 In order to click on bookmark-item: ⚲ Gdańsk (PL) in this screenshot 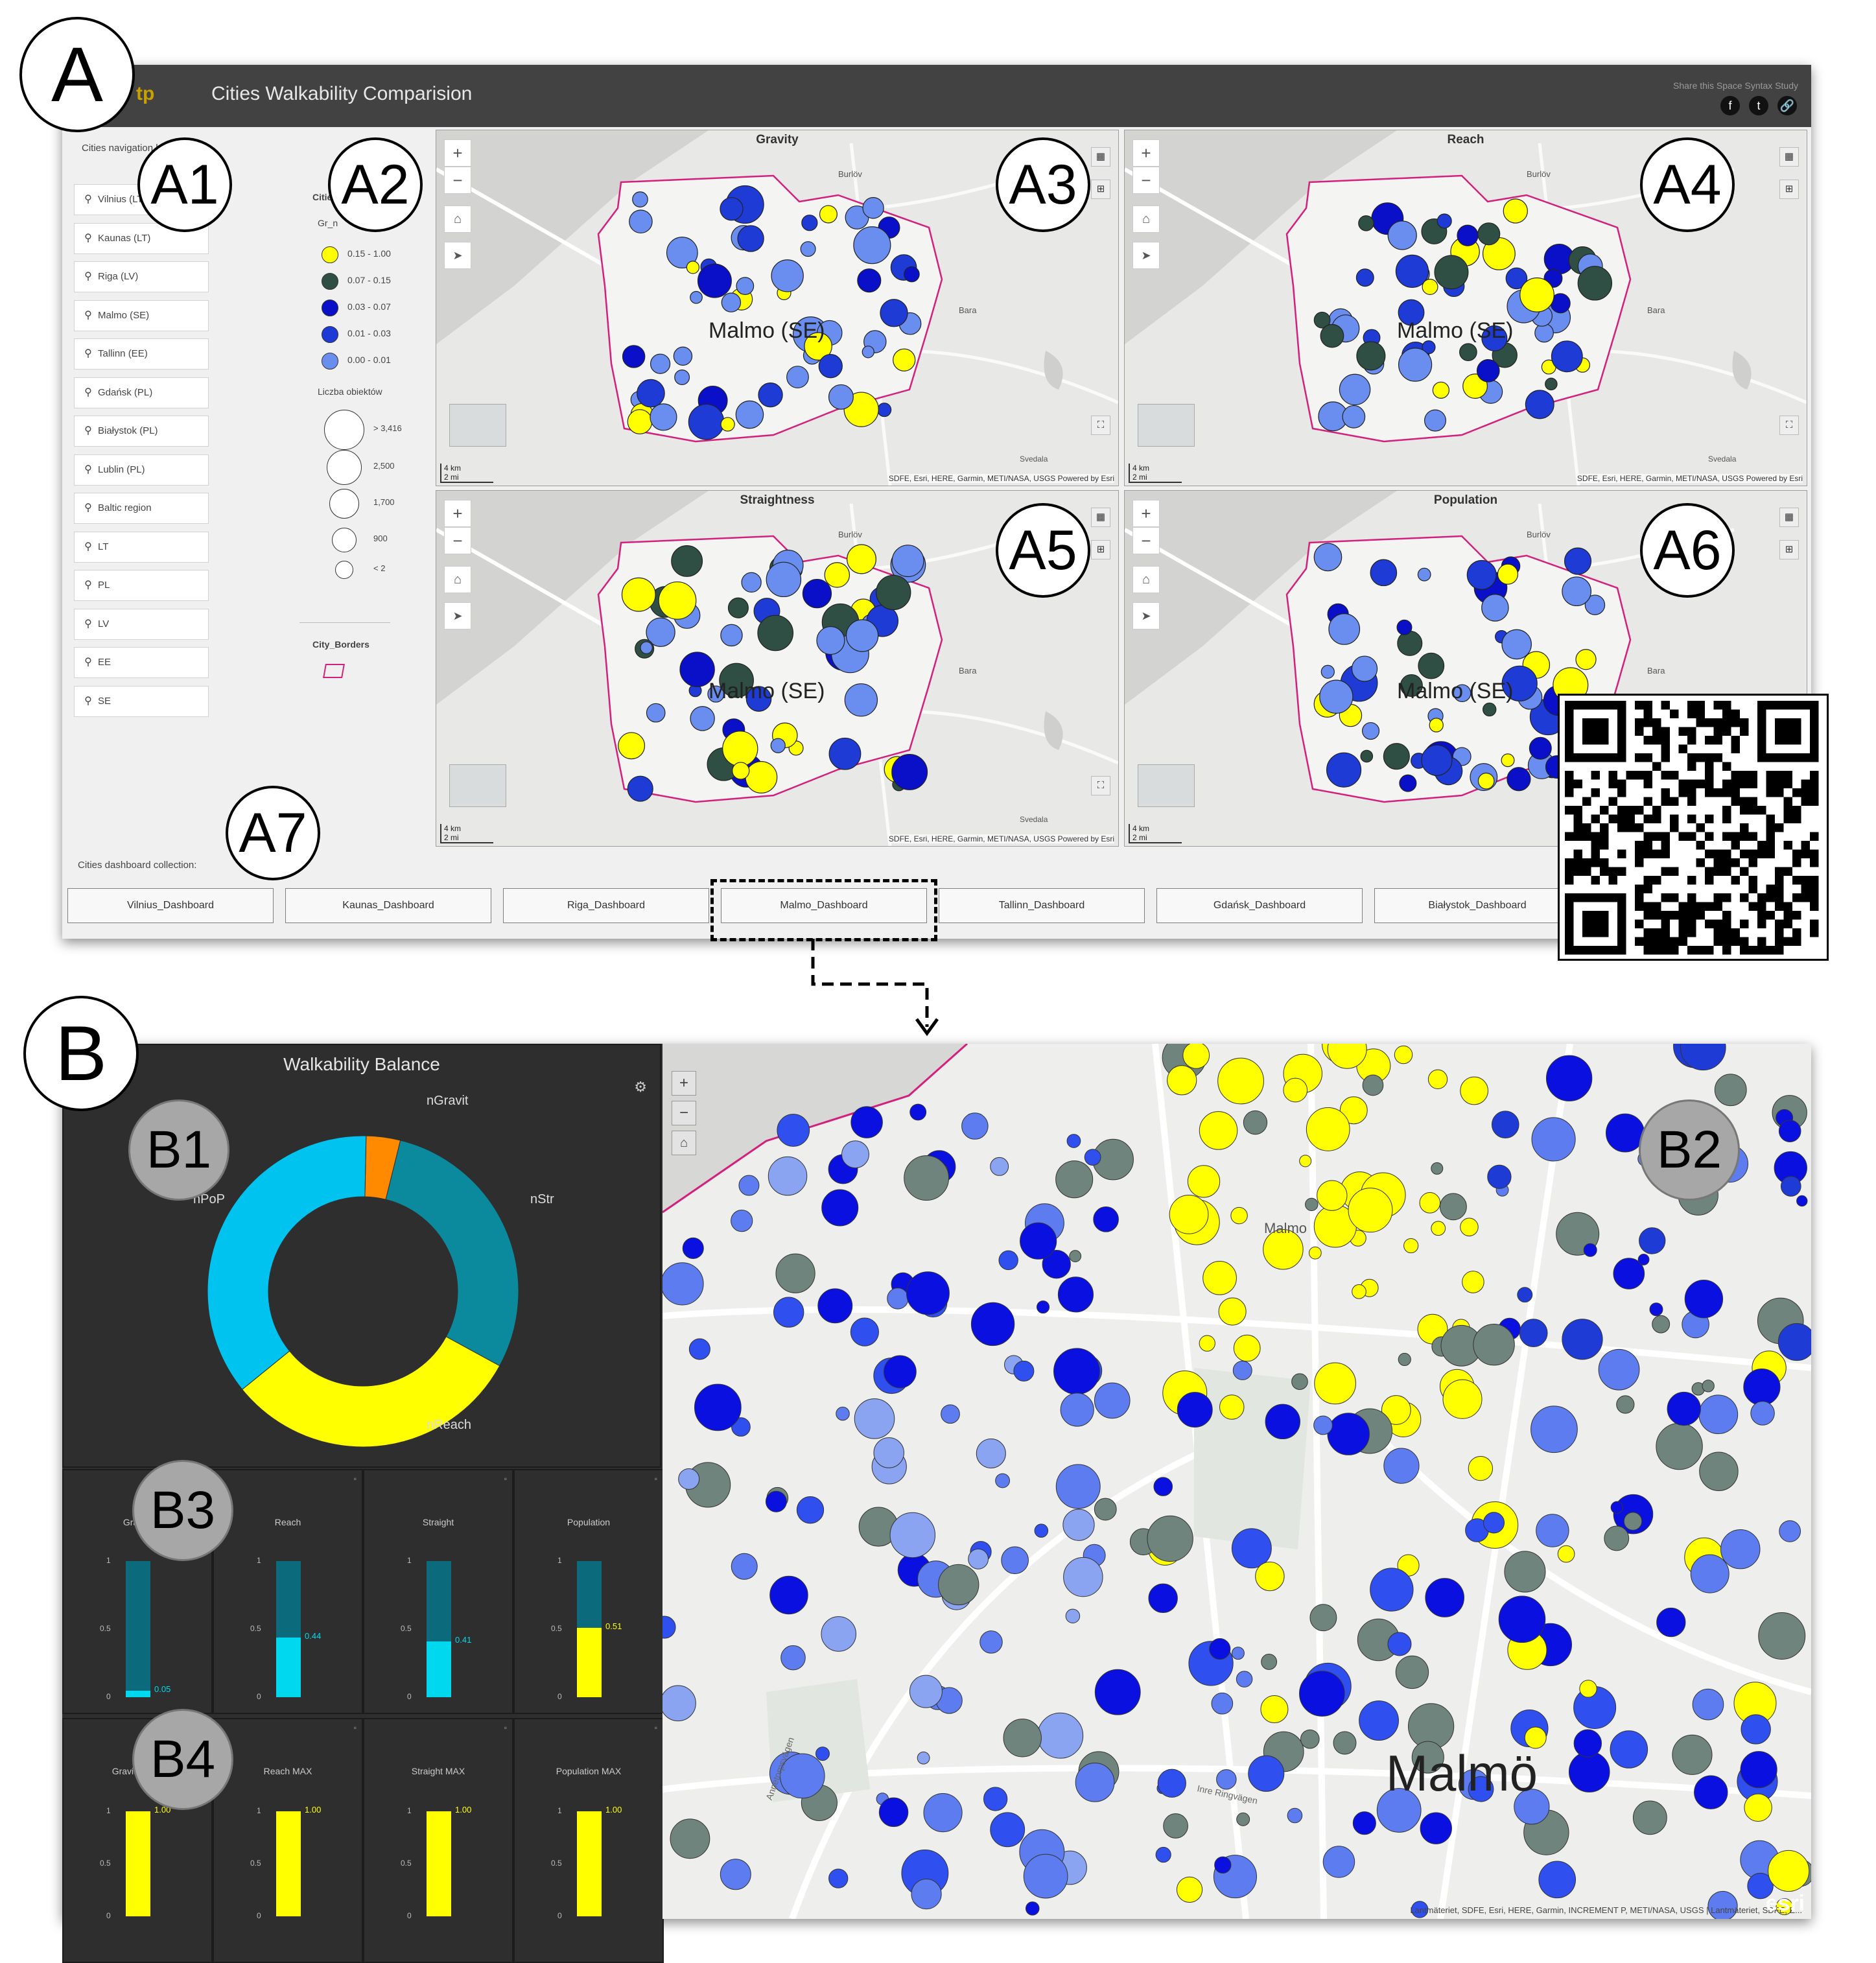, I will do `click(141, 393)`.